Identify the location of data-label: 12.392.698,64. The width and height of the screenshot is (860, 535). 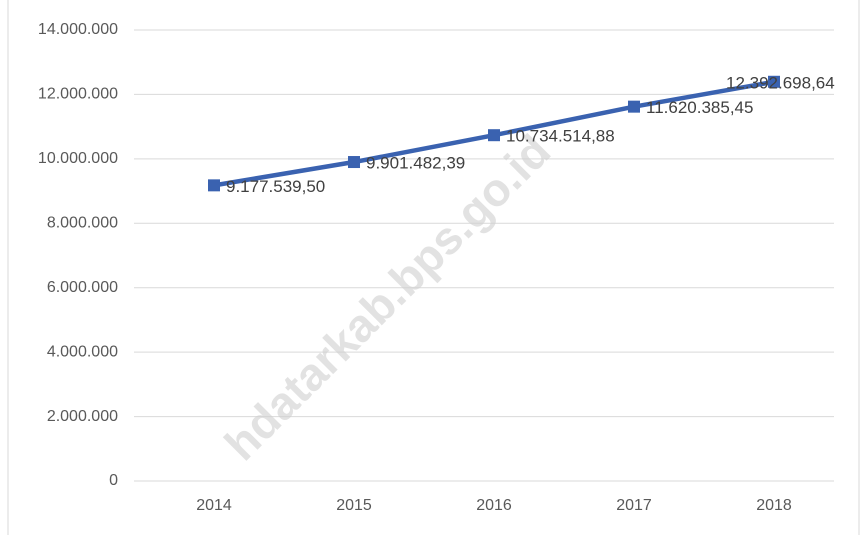
(780, 82).